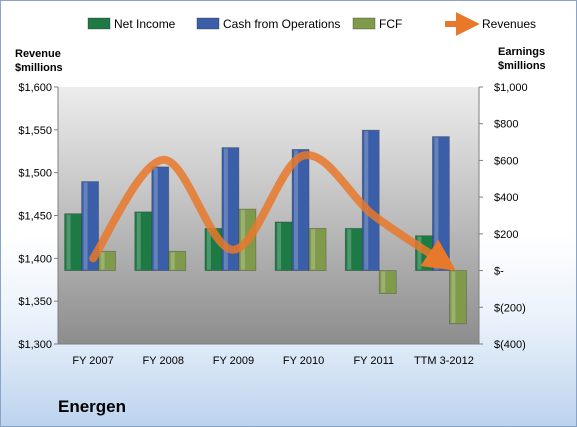 This screenshot has width=577, height=427. What do you see at coordinates (510, 308) in the screenshot?
I see `right-tick-label-1: $(200)` at bounding box center [510, 308].